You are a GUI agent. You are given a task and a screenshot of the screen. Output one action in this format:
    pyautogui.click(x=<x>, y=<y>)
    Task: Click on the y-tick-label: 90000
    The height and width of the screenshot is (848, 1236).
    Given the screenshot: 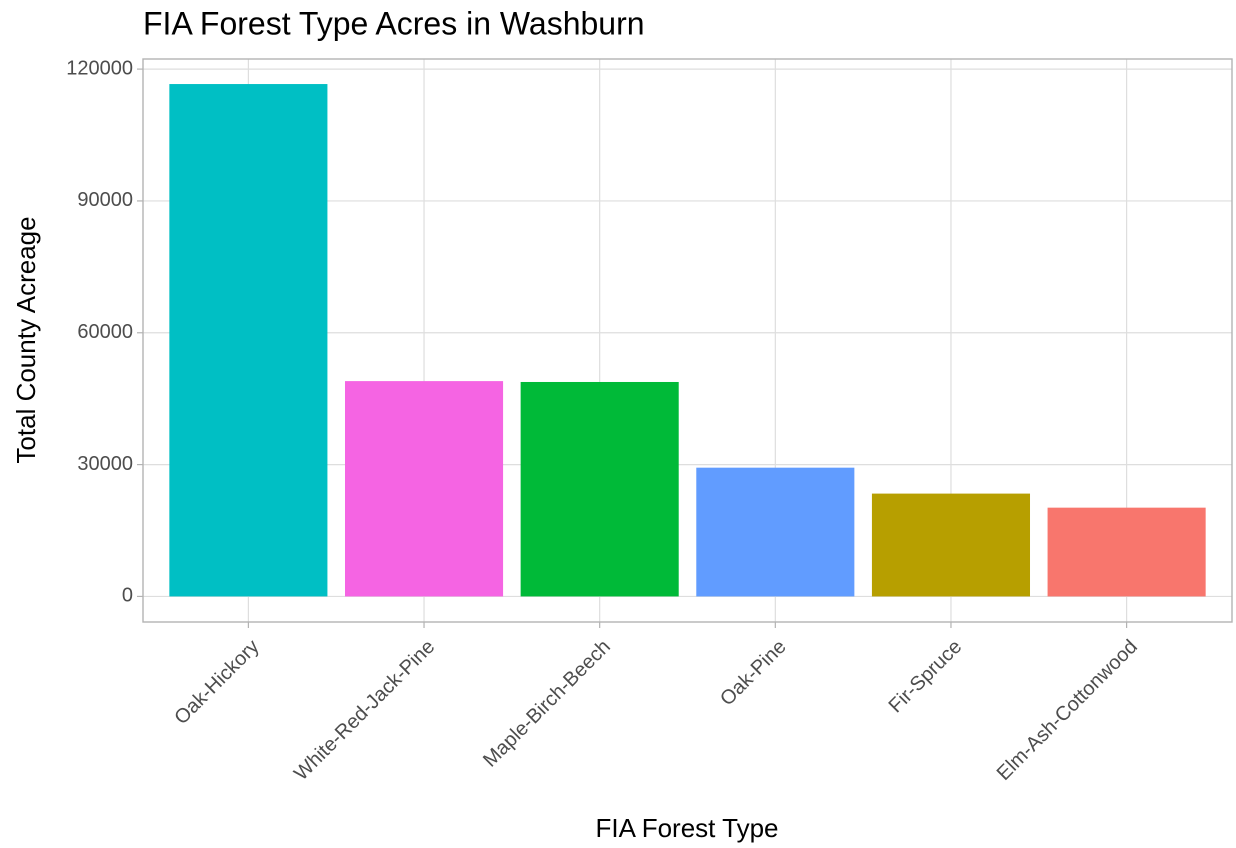 What is the action you would take?
    pyautogui.click(x=105, y=200)
    